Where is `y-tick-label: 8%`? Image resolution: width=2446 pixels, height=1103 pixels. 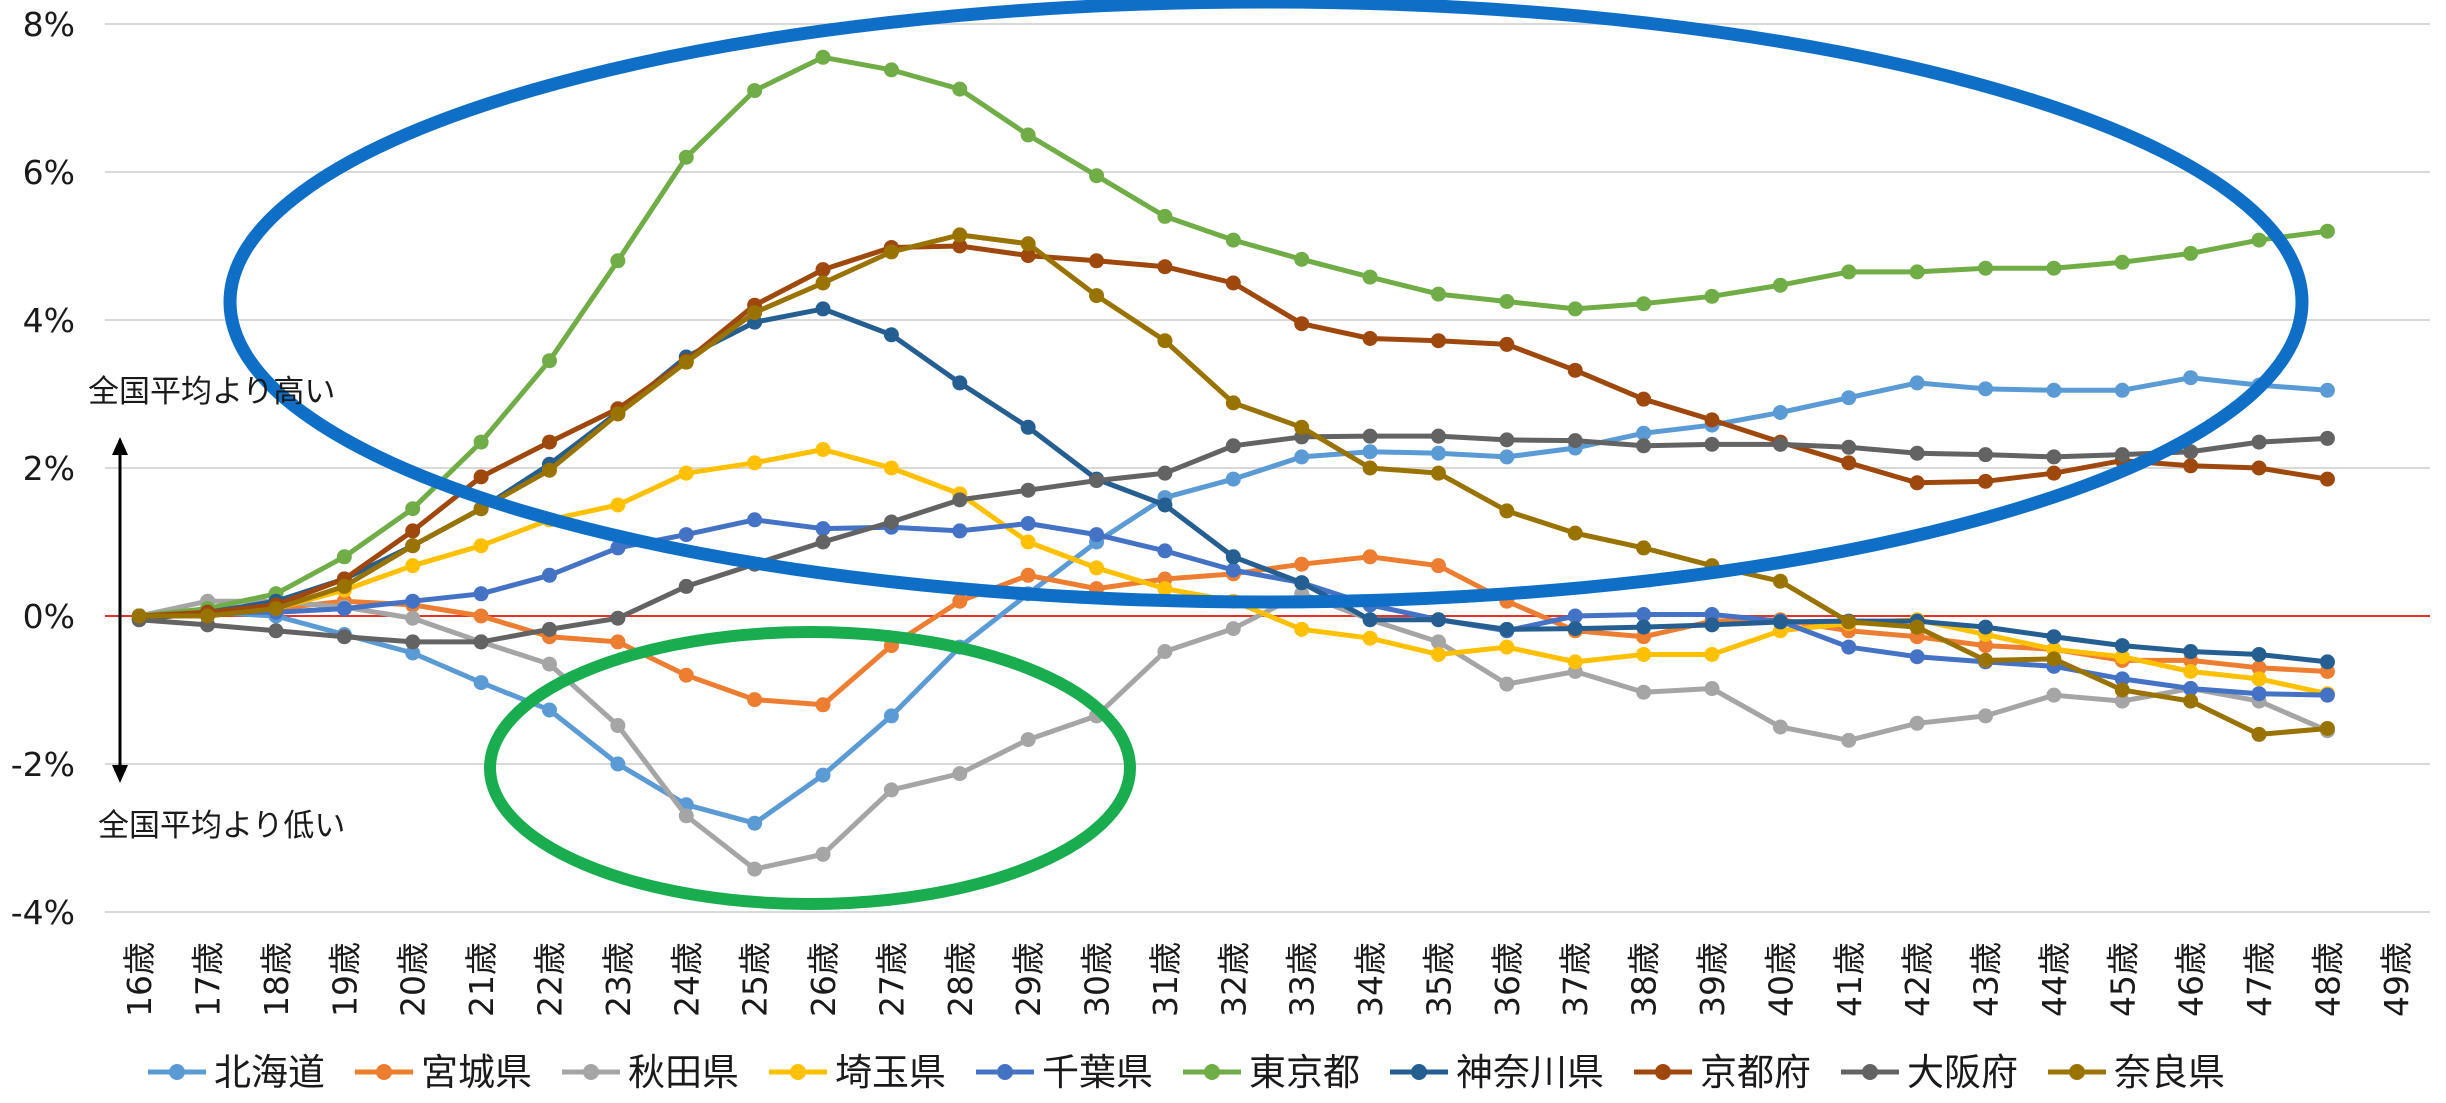
y-tick-label: 8% is located at coordinates (49, 24).